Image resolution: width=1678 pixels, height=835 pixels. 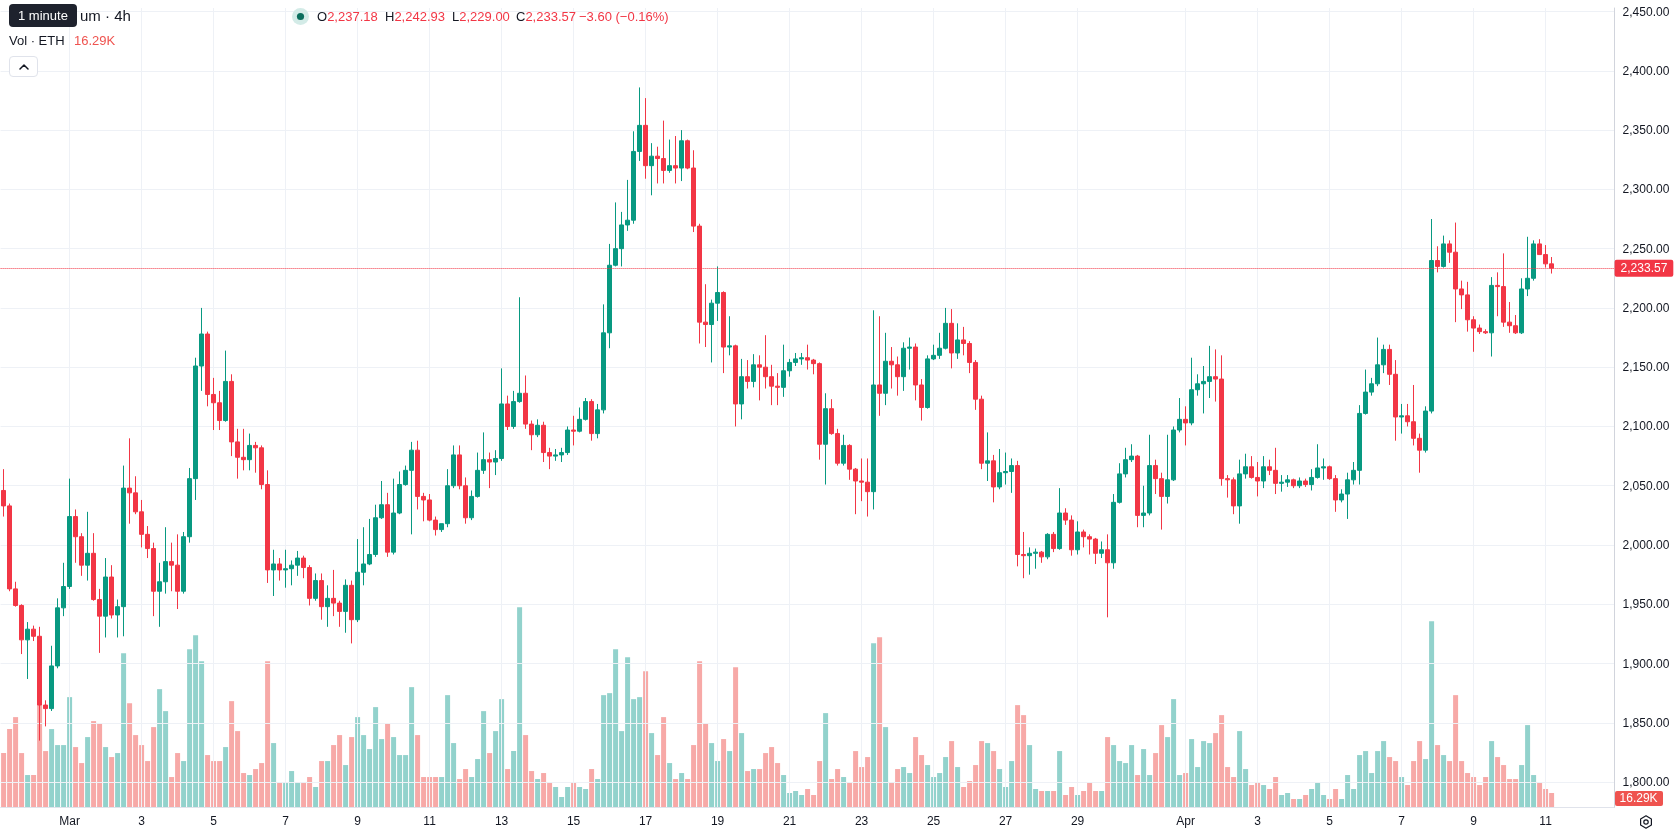 What do you see at coordinates (933, 821) in the screenshot?
I see `x-tick-label: 25` at bounding box center [933, 821].